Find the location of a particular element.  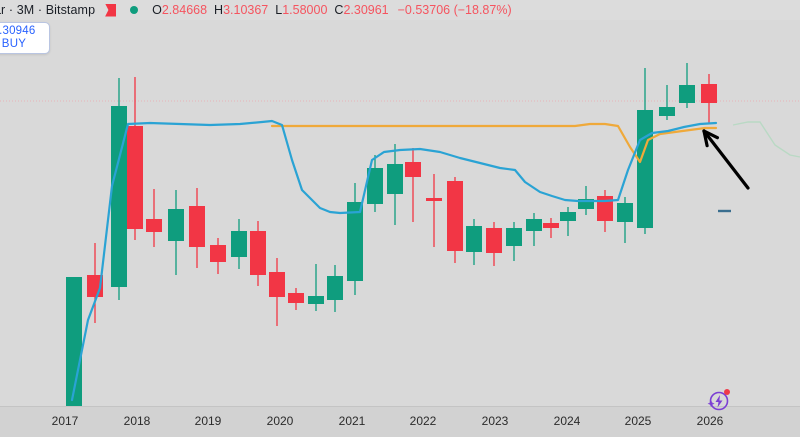

open-label: O is located at coordinates (157, 10).